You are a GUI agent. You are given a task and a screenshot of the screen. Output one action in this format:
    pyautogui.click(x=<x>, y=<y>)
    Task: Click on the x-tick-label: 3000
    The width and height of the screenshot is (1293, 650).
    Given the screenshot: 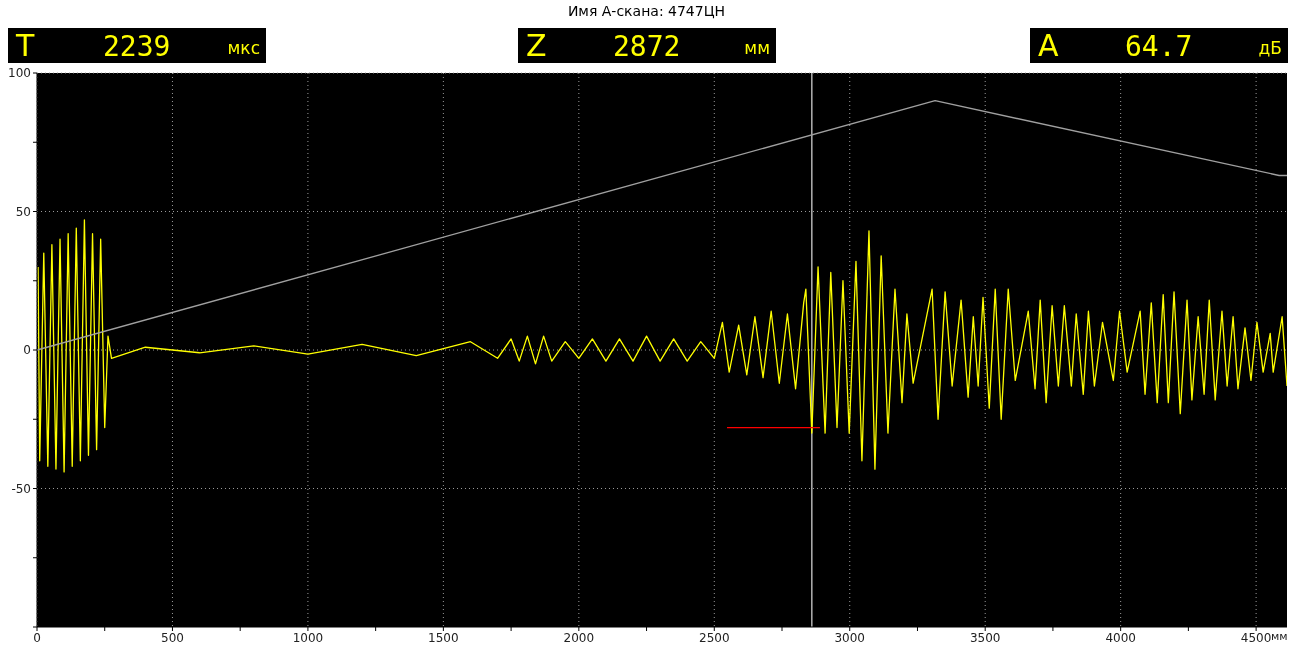 What is the action you would take?
    pyautogui.click(x=850, y=637)
    